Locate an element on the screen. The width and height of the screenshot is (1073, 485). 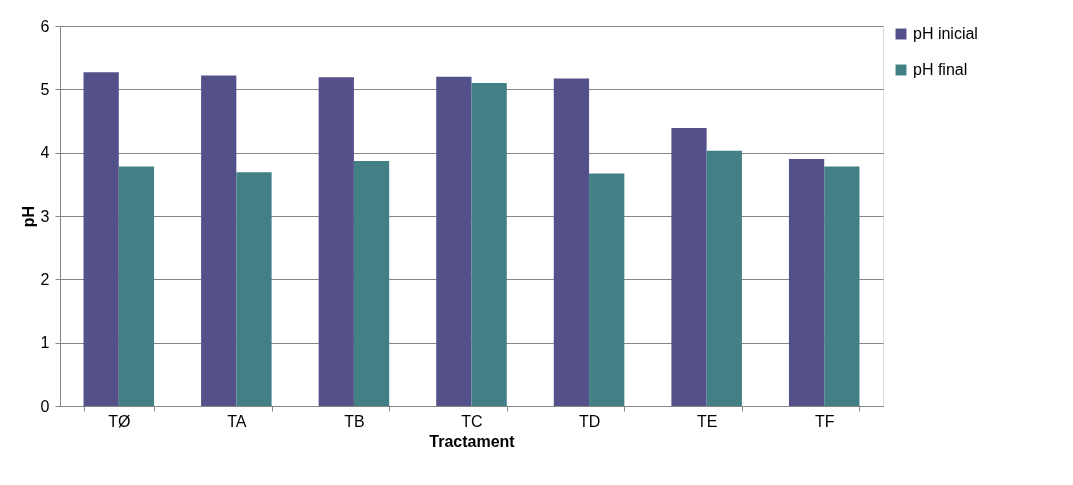
legend-label: pH final is located at coordinates (940, 69).